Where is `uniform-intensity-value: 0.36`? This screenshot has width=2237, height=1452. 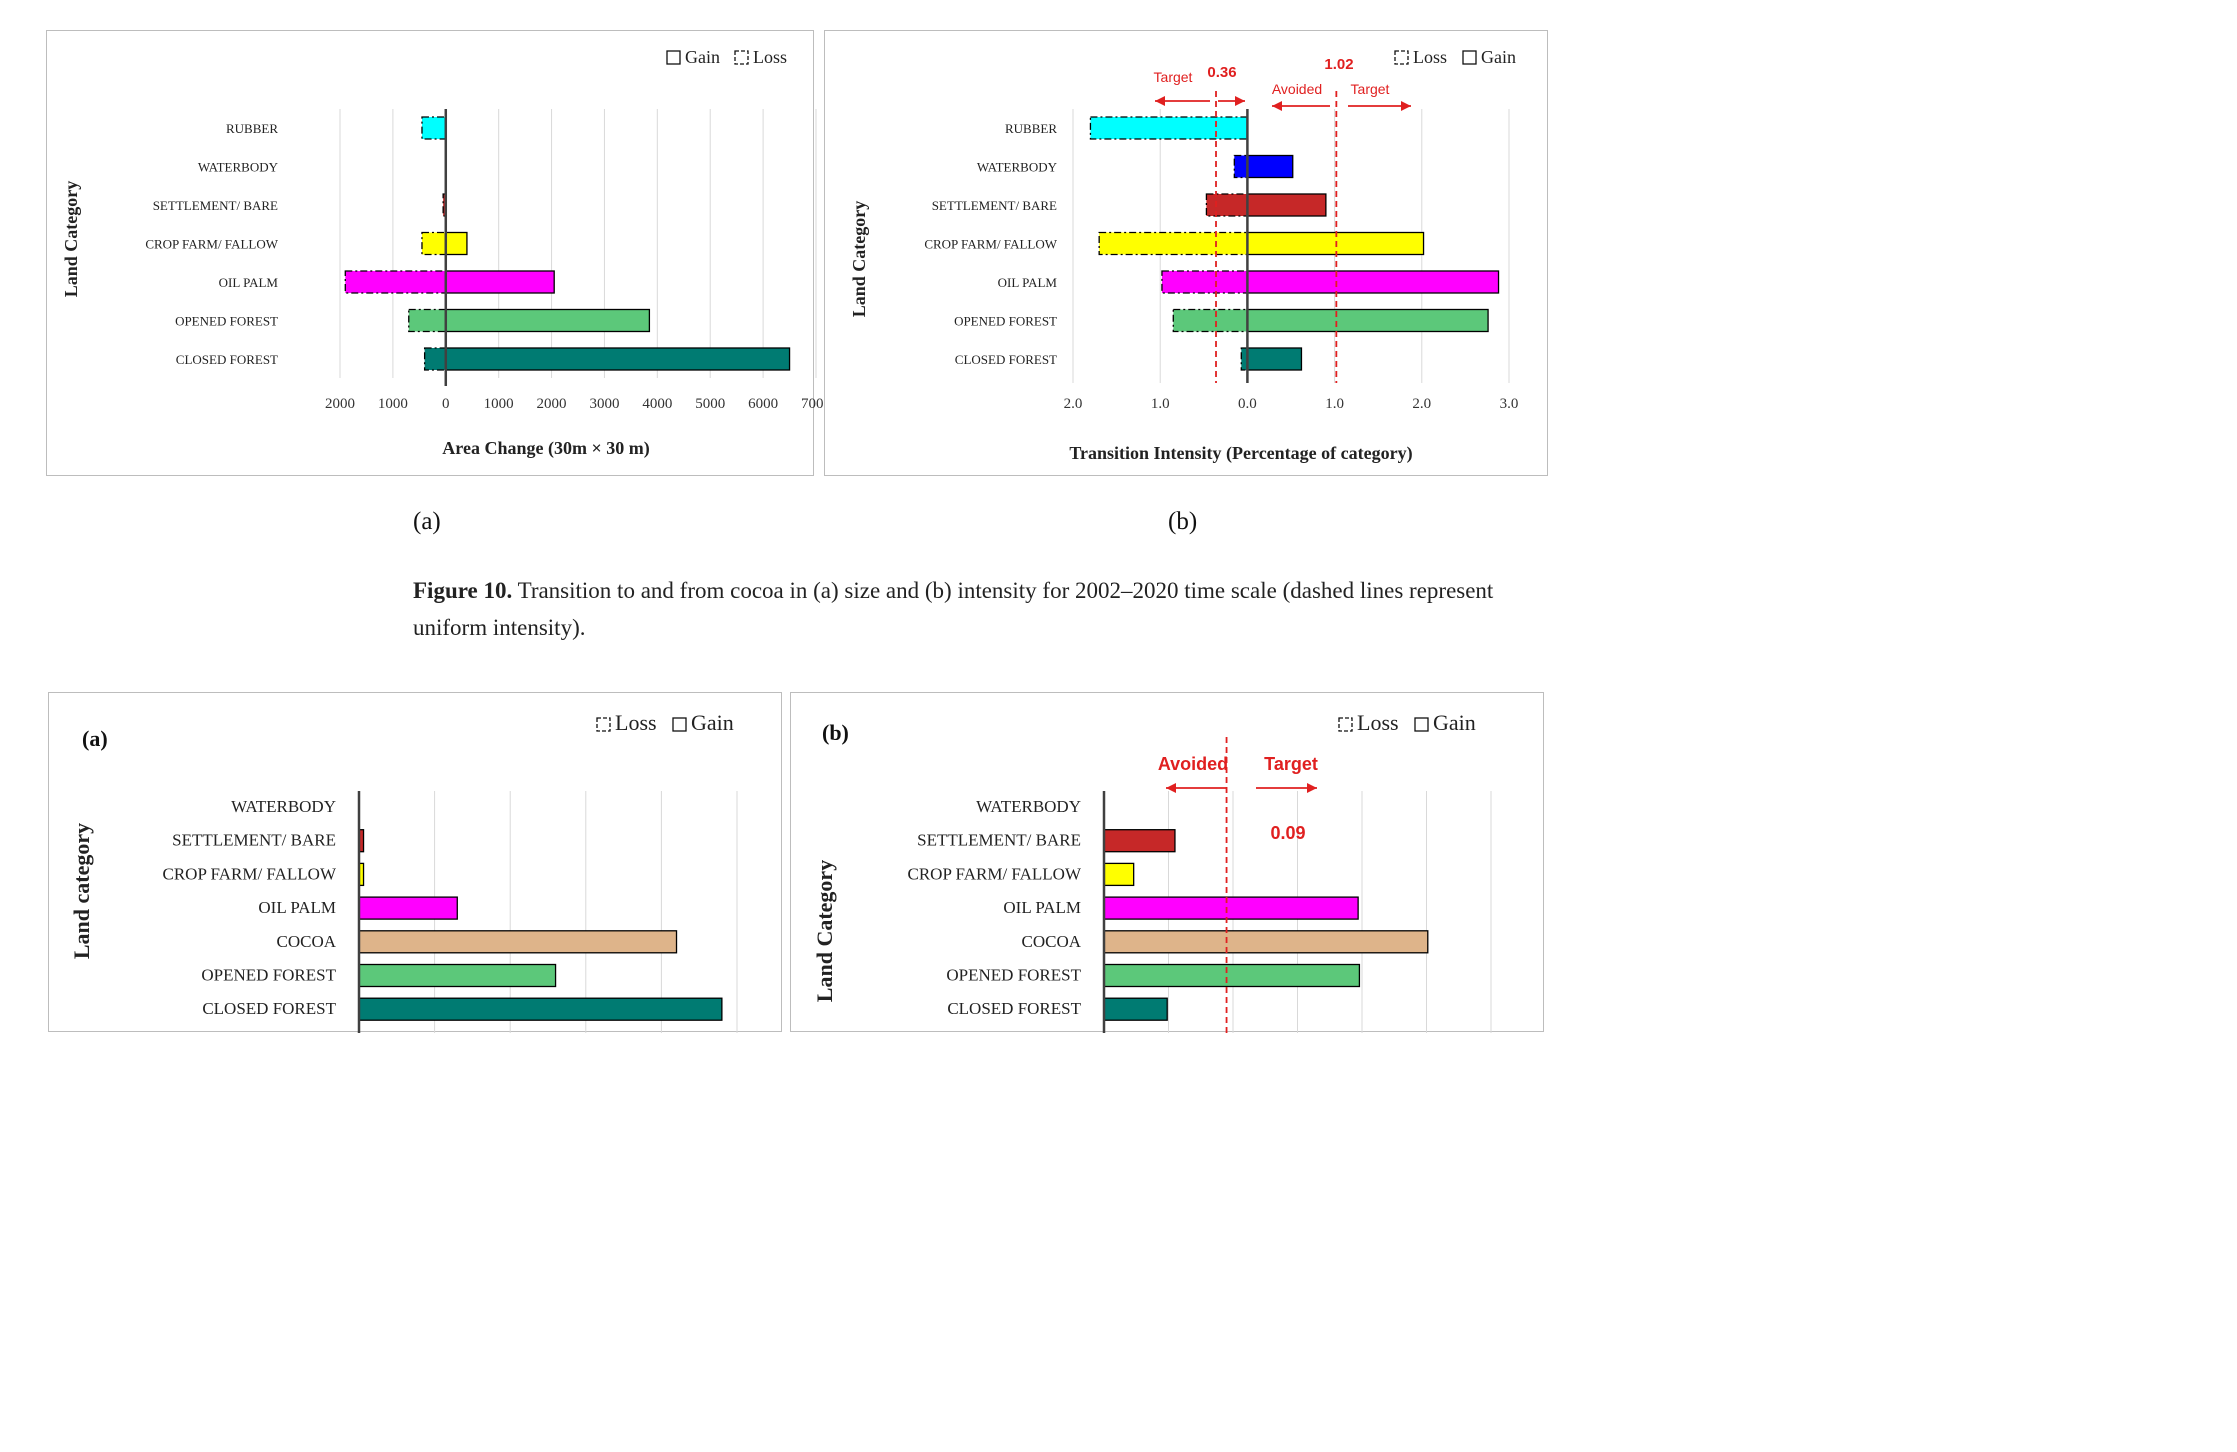 uniform-intensity-value: 0.36 is located at coordinates (1221, 72).